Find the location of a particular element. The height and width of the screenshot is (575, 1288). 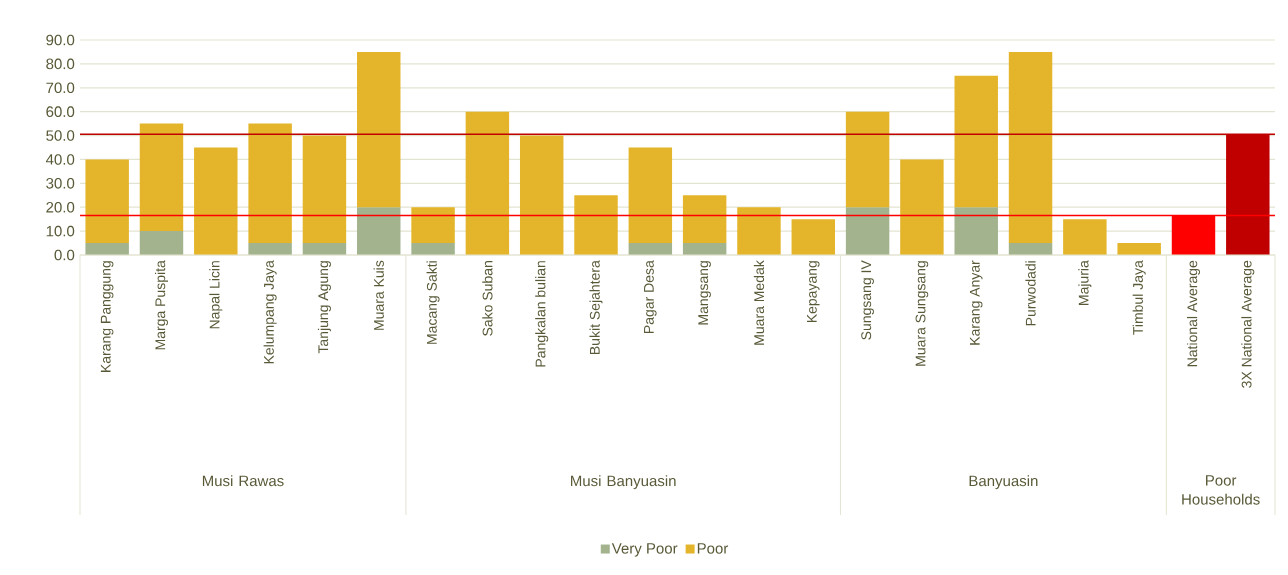

x-tick-label: Tanjung Agung is located at coordinates (324, 307).